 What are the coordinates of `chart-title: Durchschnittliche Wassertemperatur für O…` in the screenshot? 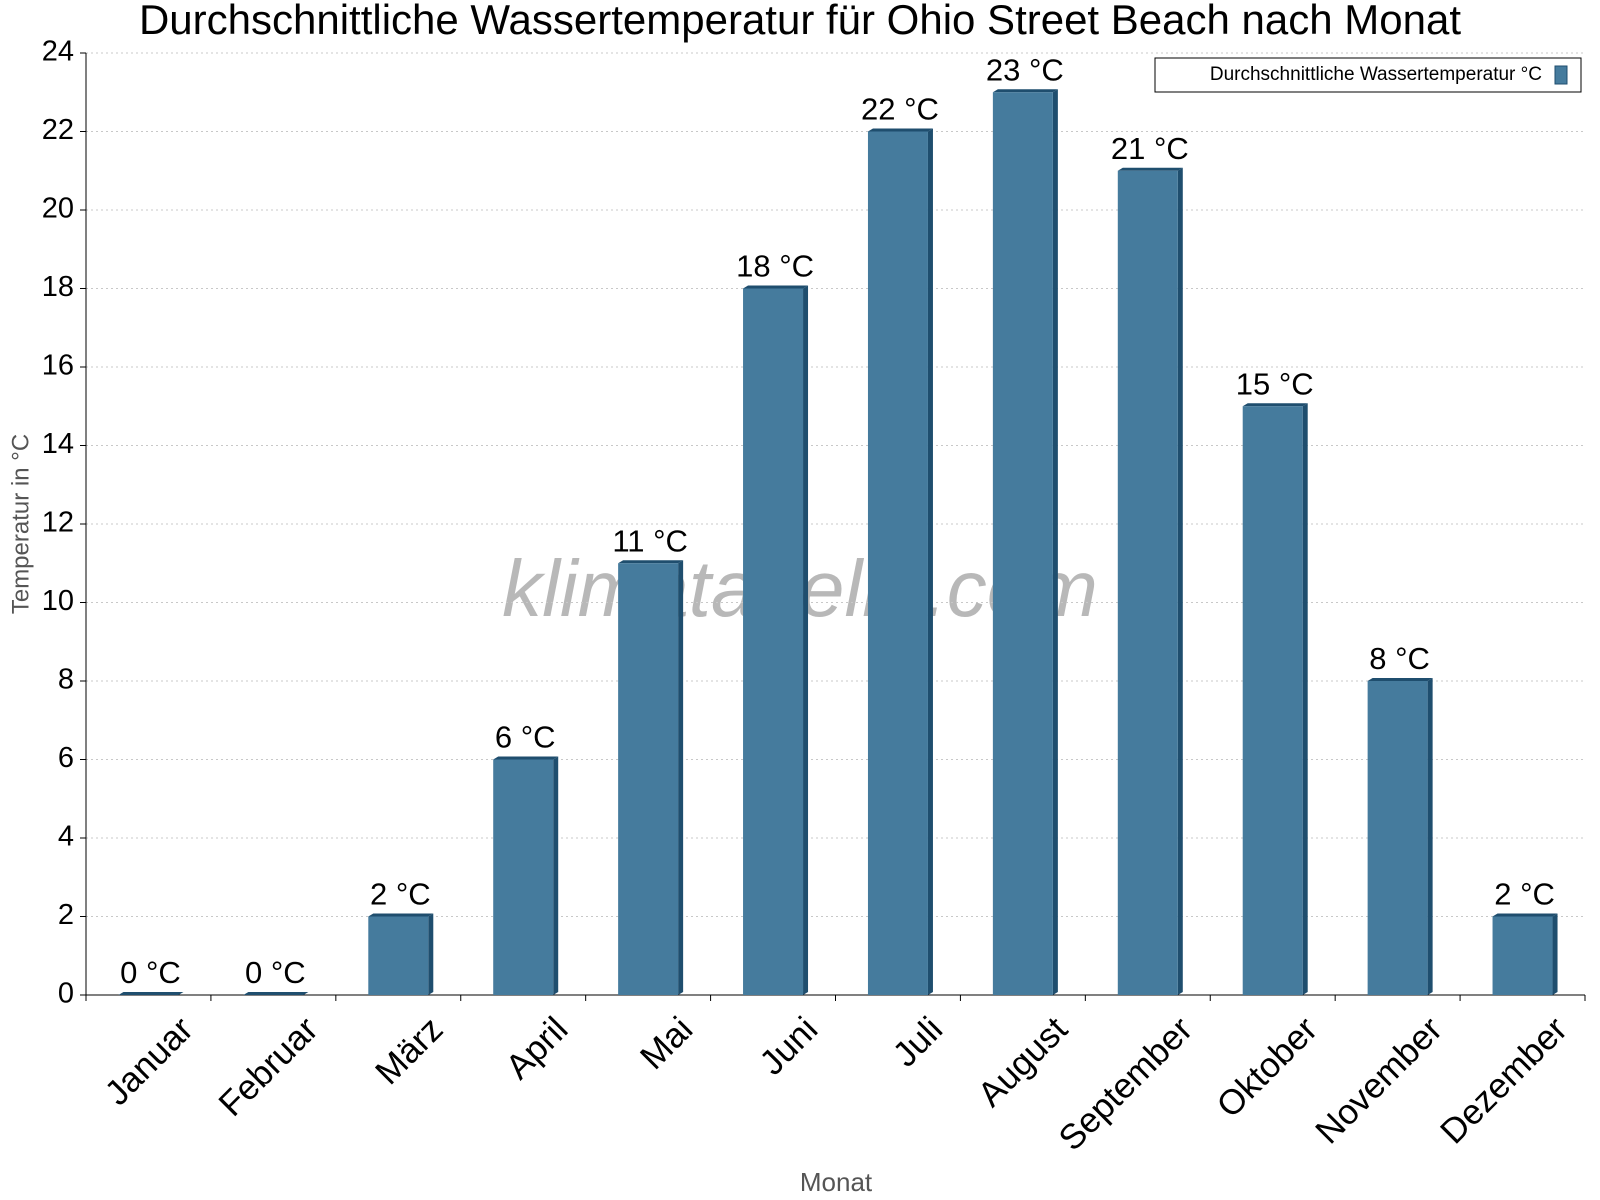 It's located at (800, 21).